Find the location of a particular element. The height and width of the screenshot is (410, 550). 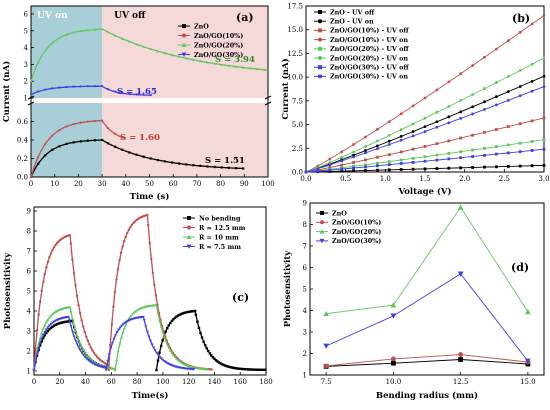

y-tick-label: 5 is located at coordinates (29, 292).